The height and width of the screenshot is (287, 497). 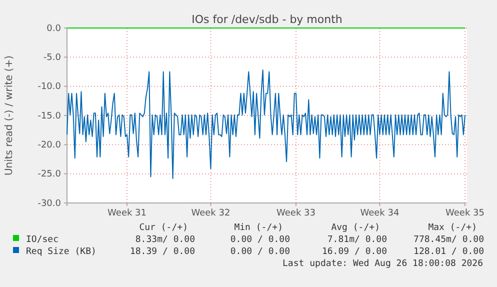 I want to click on text: Max (-/+), so click(x=452, y=228).